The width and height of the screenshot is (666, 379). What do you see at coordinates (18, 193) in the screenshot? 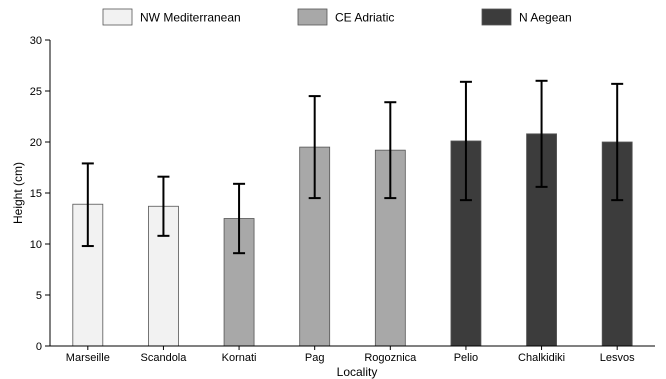
I see `y-axis-title: Height (cm)` at bounding box center [18, 193].